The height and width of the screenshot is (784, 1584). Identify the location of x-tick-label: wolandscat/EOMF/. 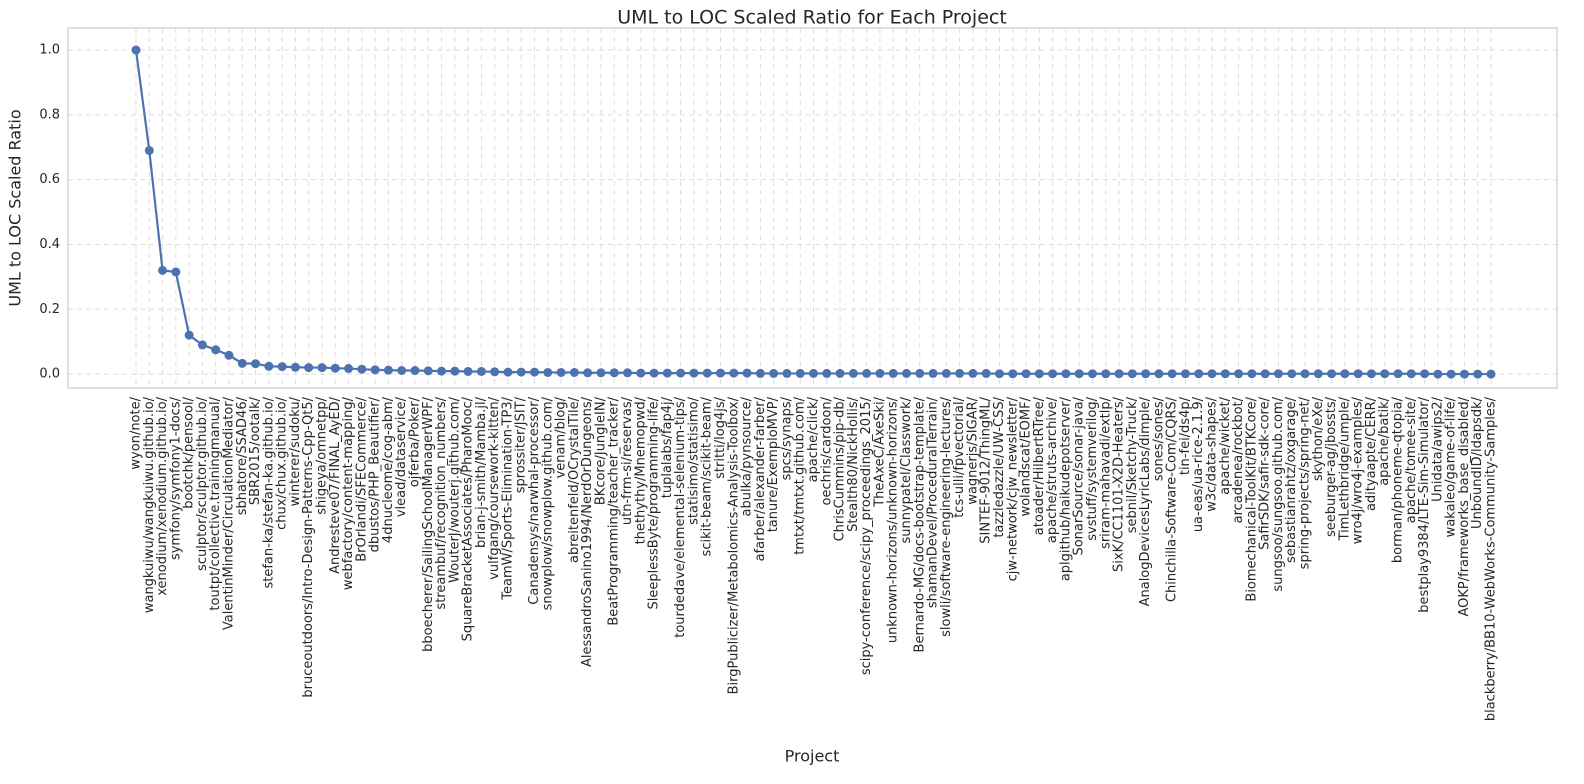
(1026, 456).